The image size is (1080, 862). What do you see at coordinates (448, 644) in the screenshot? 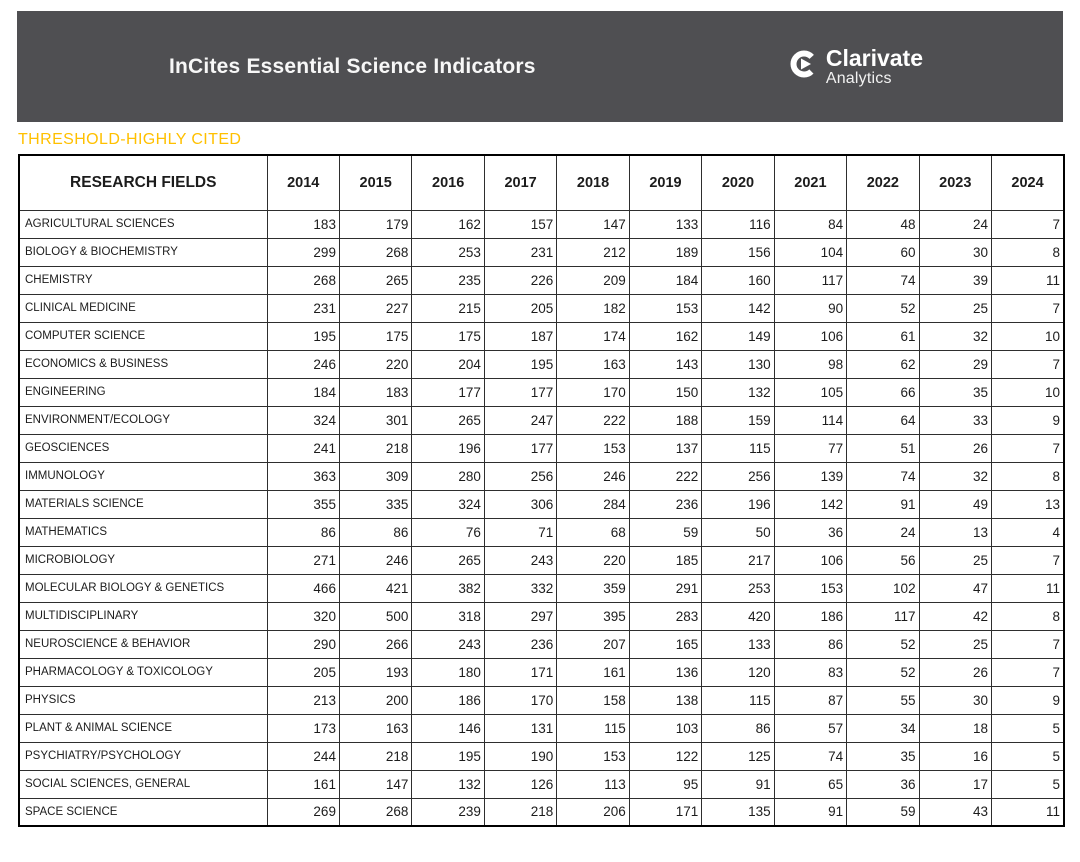
I see `threshold-value-cell: 243` at bounding box center [448, 644].